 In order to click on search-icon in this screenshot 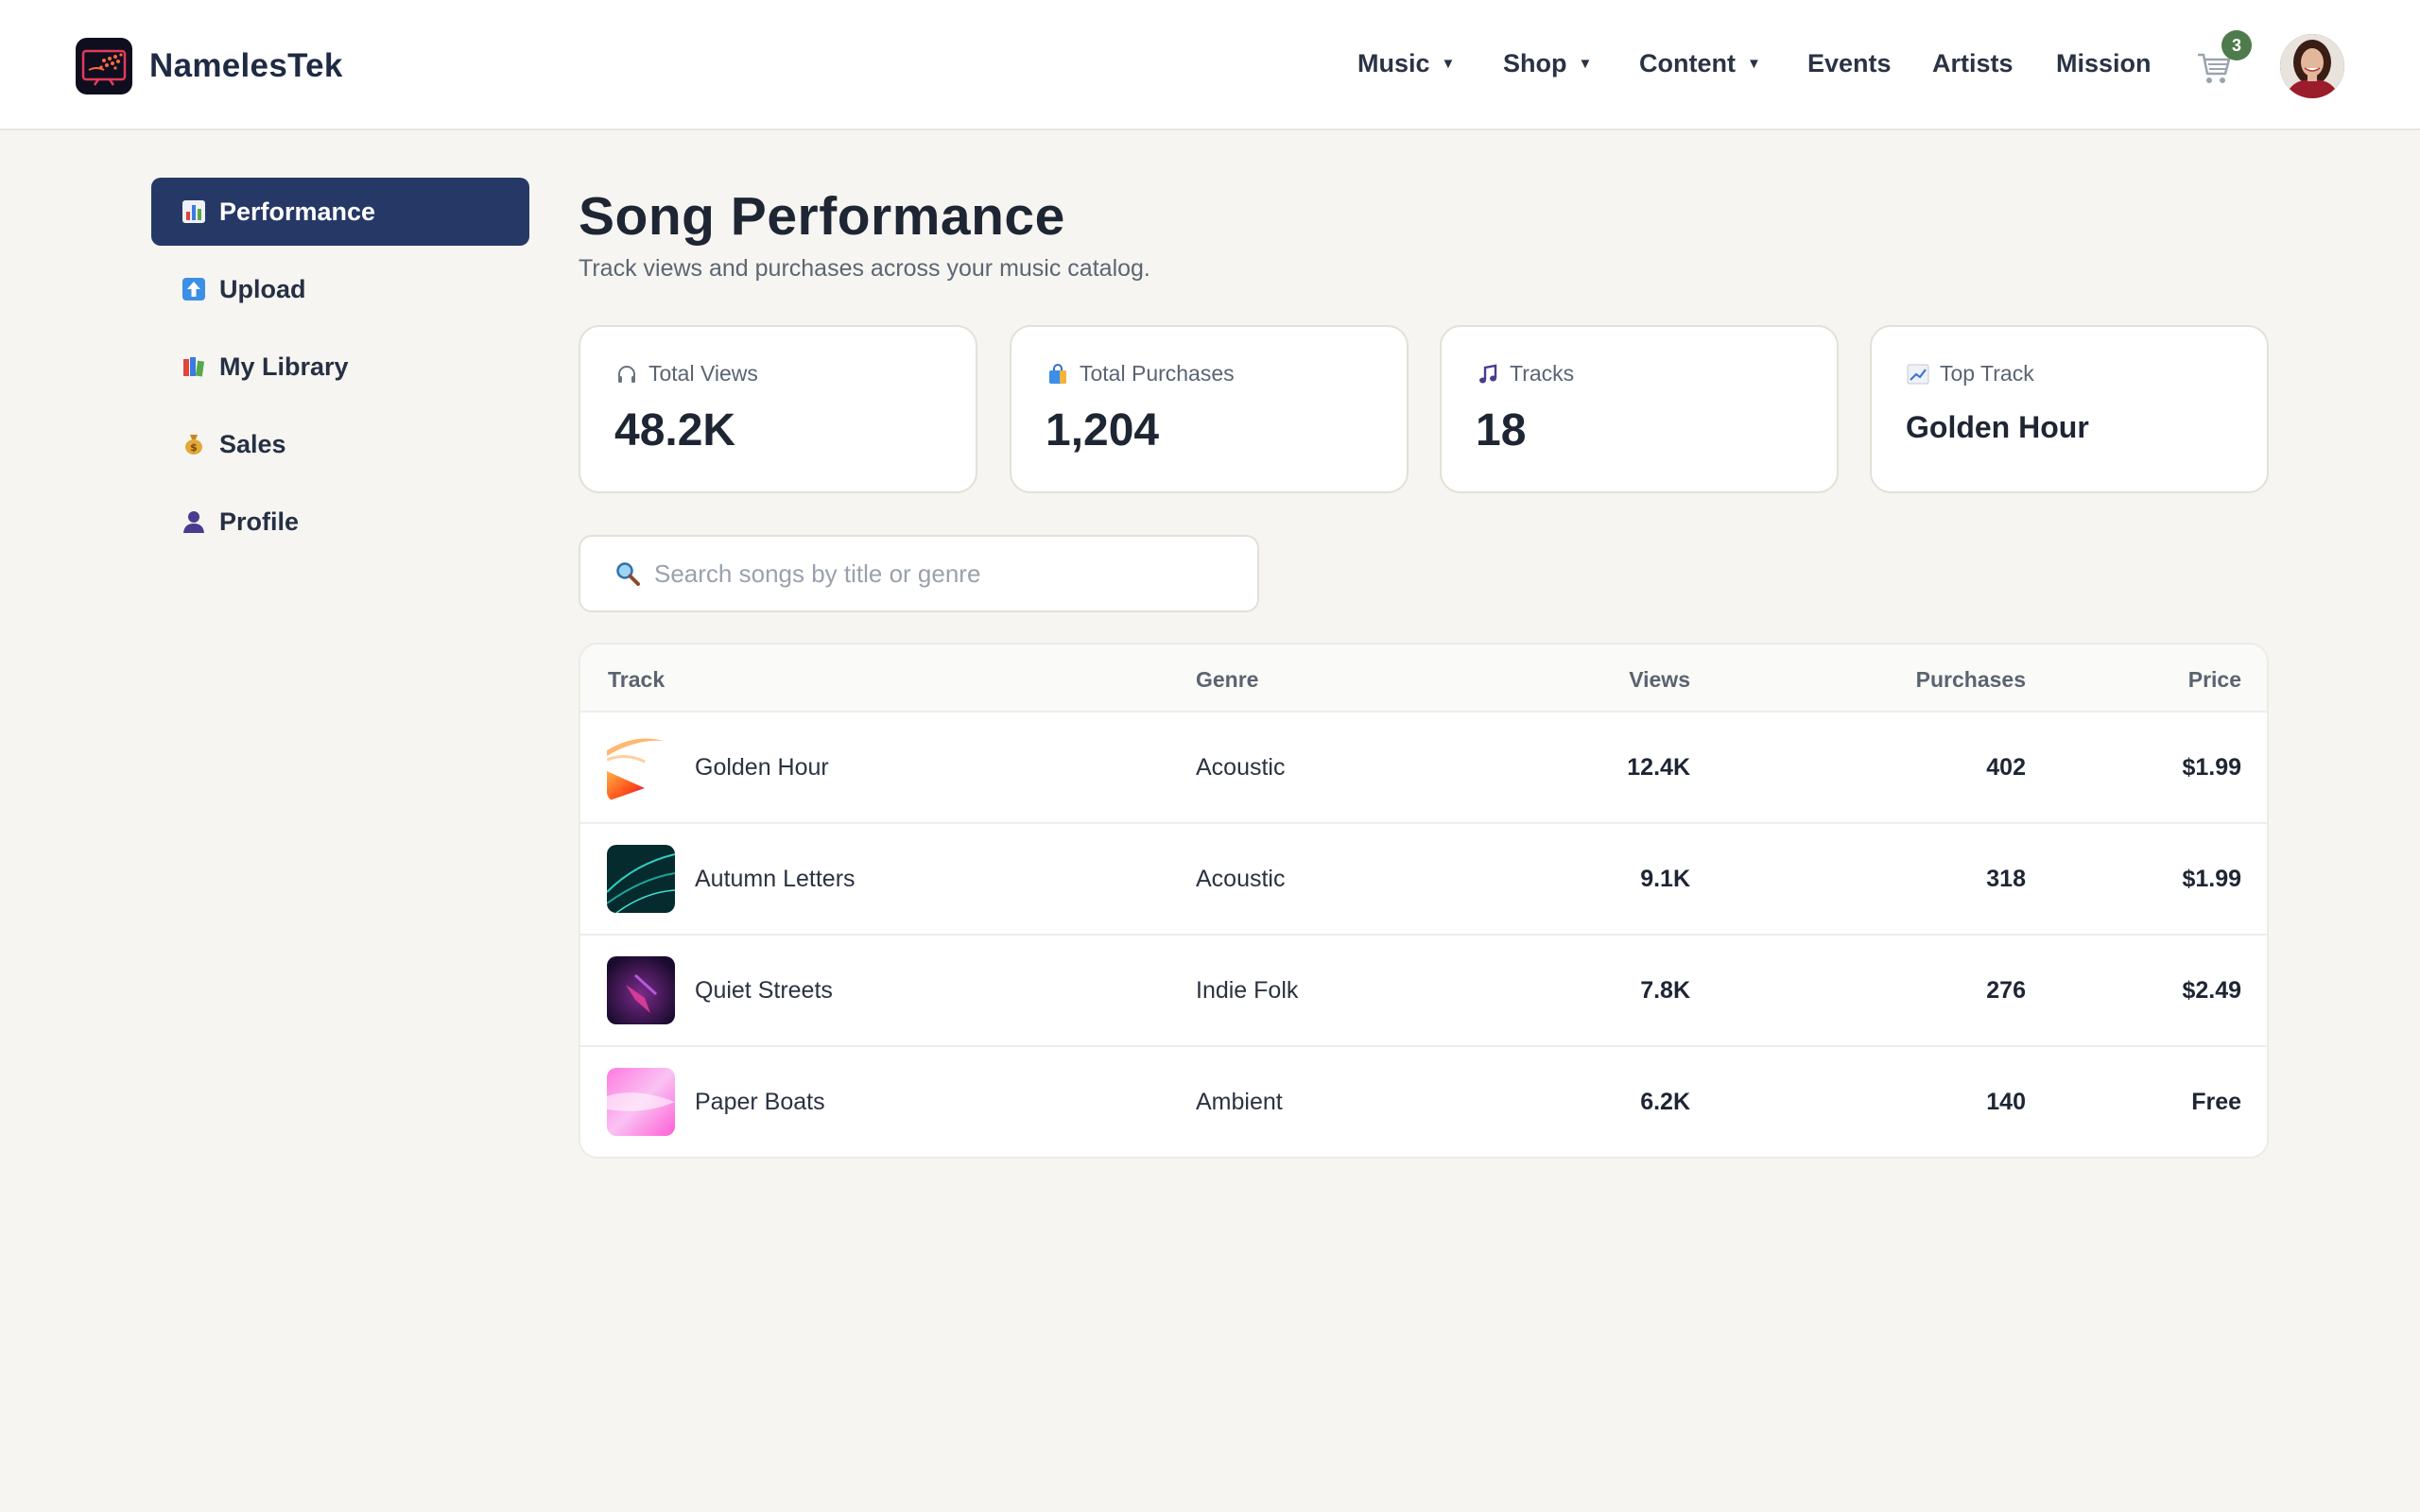, I will do `click(627, 573)`.